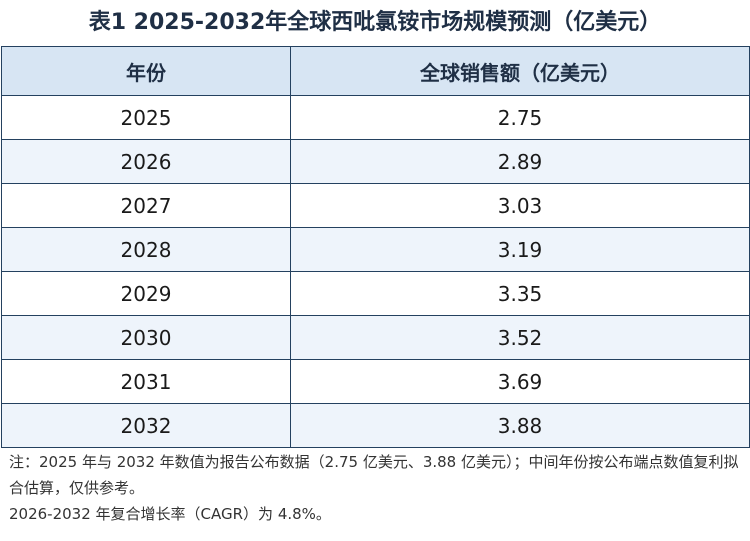  I want to click on cell-sales: 2.75, so click(520, 117).